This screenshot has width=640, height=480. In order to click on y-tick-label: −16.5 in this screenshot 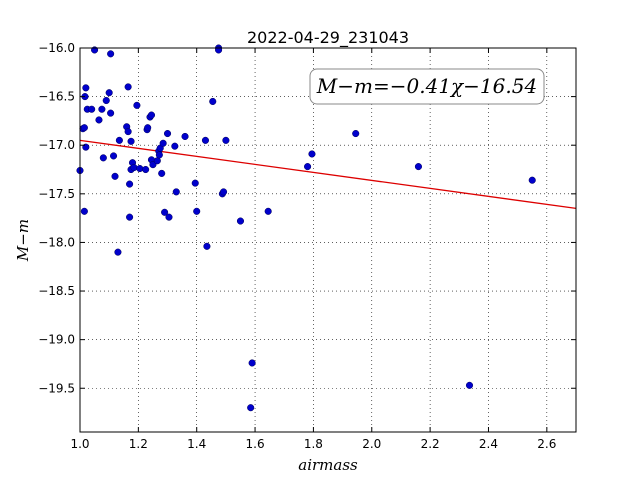, I will do `click(56, 97)`.